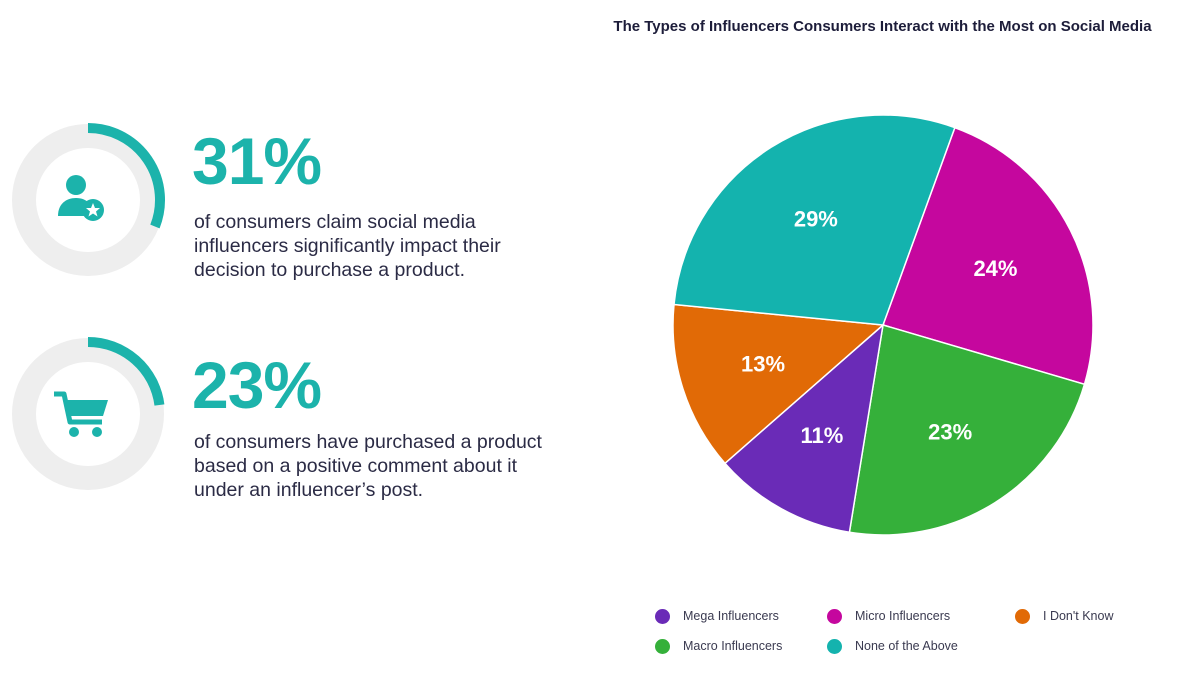 The height and width of the screenshot is (675, 1200). I want to click on pie-slice-none-of-the-above, so click(814, 220).